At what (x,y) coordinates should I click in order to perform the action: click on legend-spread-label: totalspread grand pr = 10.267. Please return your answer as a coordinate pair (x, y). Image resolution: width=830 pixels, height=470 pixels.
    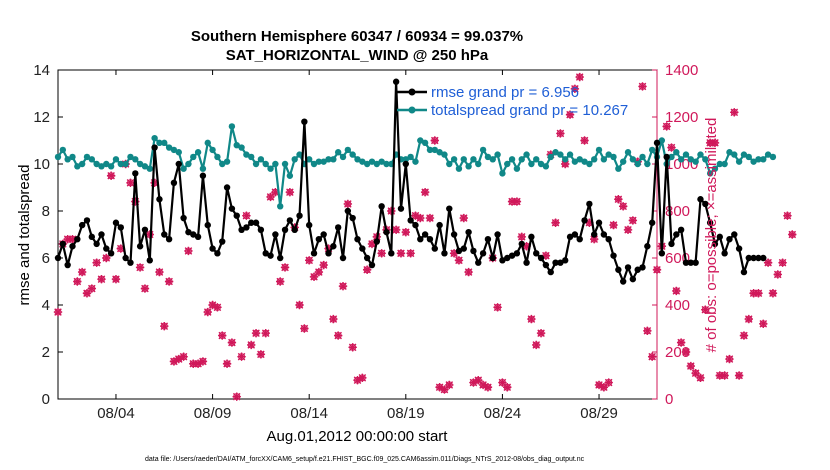
    Looking at the image, I should click on (529, 110).